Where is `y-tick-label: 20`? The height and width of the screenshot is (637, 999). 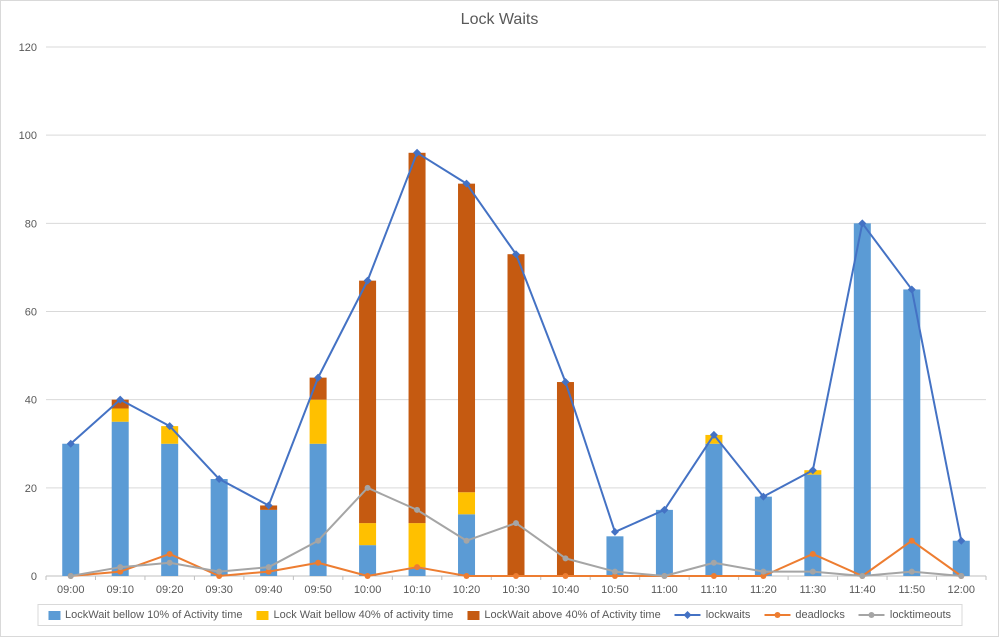 y-tick-label: 20 is located at coordinates (31, 489).